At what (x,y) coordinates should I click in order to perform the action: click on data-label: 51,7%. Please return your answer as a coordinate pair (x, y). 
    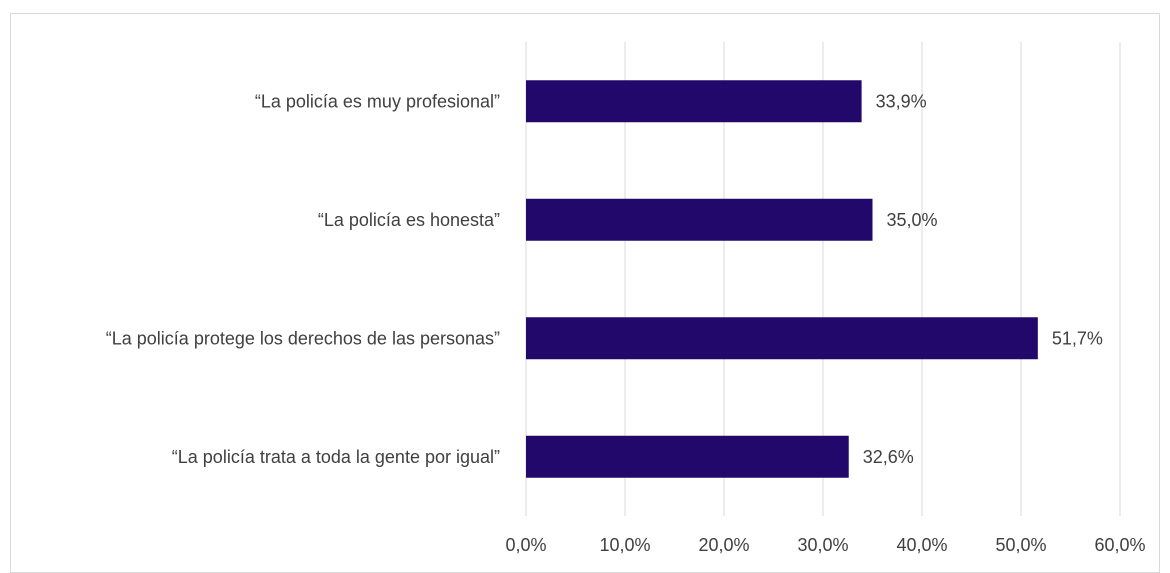
    Looking at the image, I should click on (1077, 338).